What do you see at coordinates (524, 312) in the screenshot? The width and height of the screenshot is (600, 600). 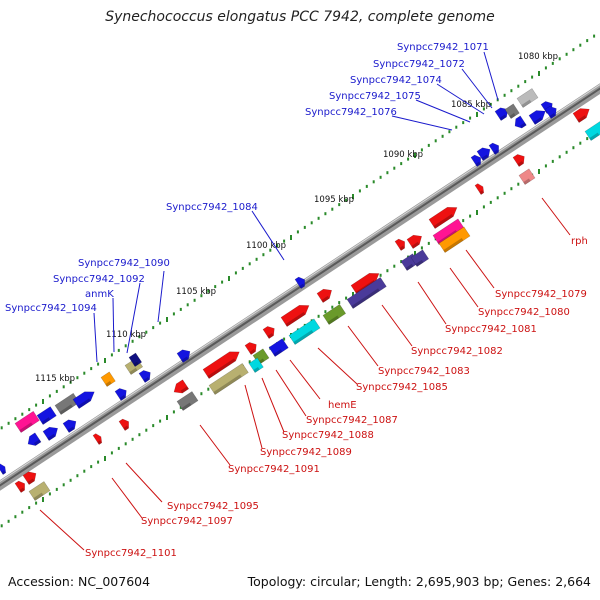 I see `gene-label: Synpcc7942_1080` at bounding box center [524, 312].